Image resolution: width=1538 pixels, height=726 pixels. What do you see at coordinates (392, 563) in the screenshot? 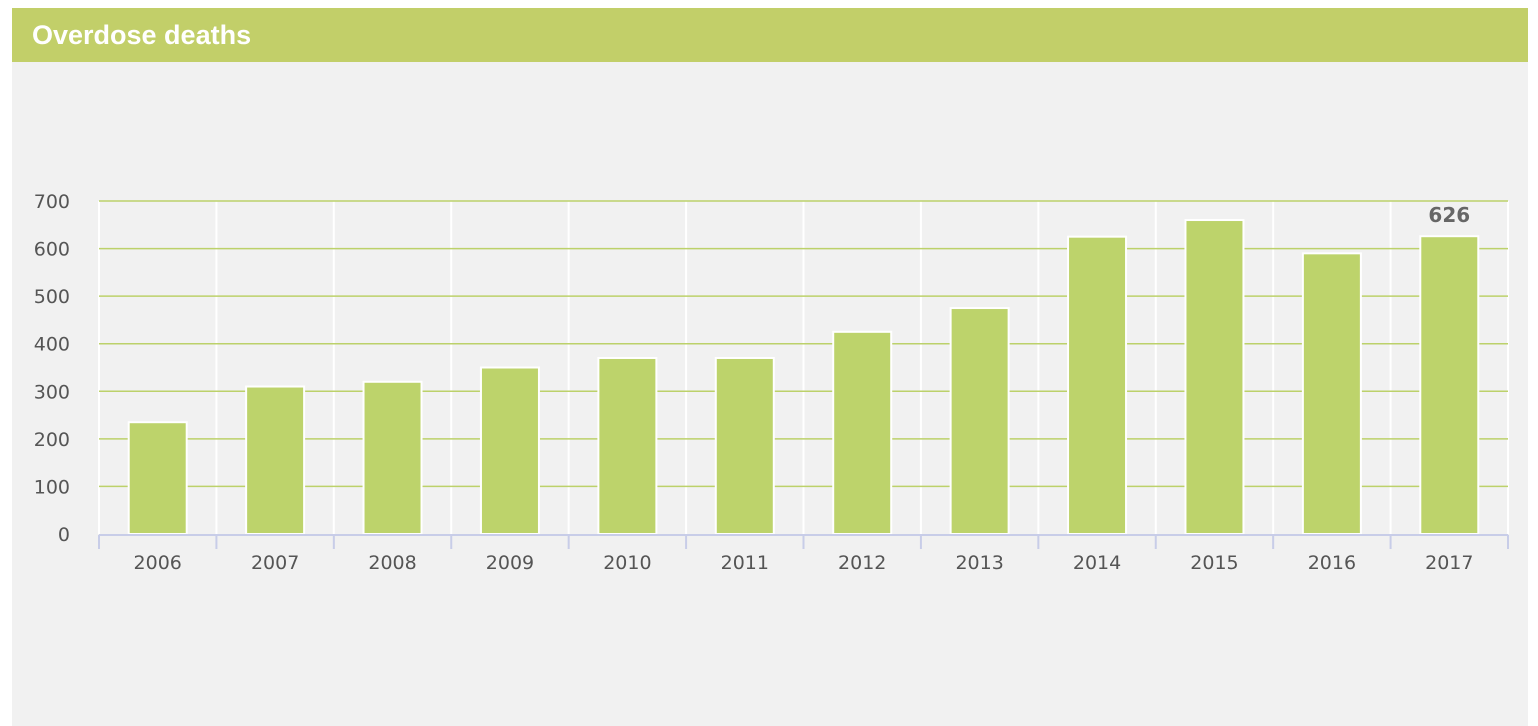
I see `x-tick-label: 2008` at bounding box center [392, 563].